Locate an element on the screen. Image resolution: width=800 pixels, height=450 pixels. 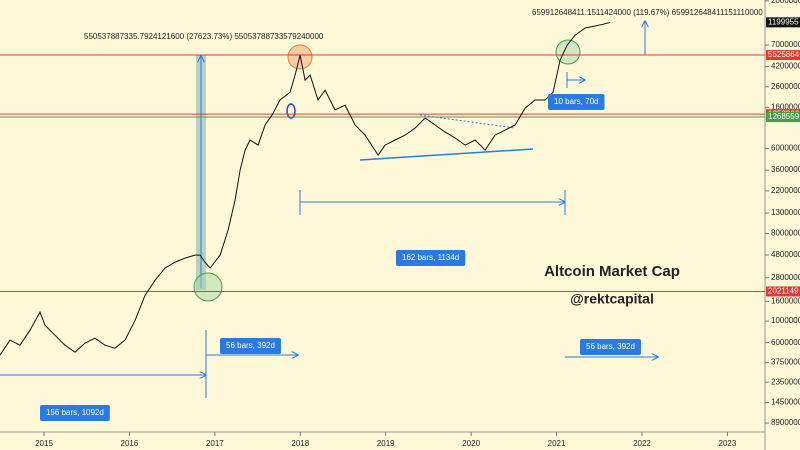
x-tick-label: 2021 is located at coordinates (557, 443).